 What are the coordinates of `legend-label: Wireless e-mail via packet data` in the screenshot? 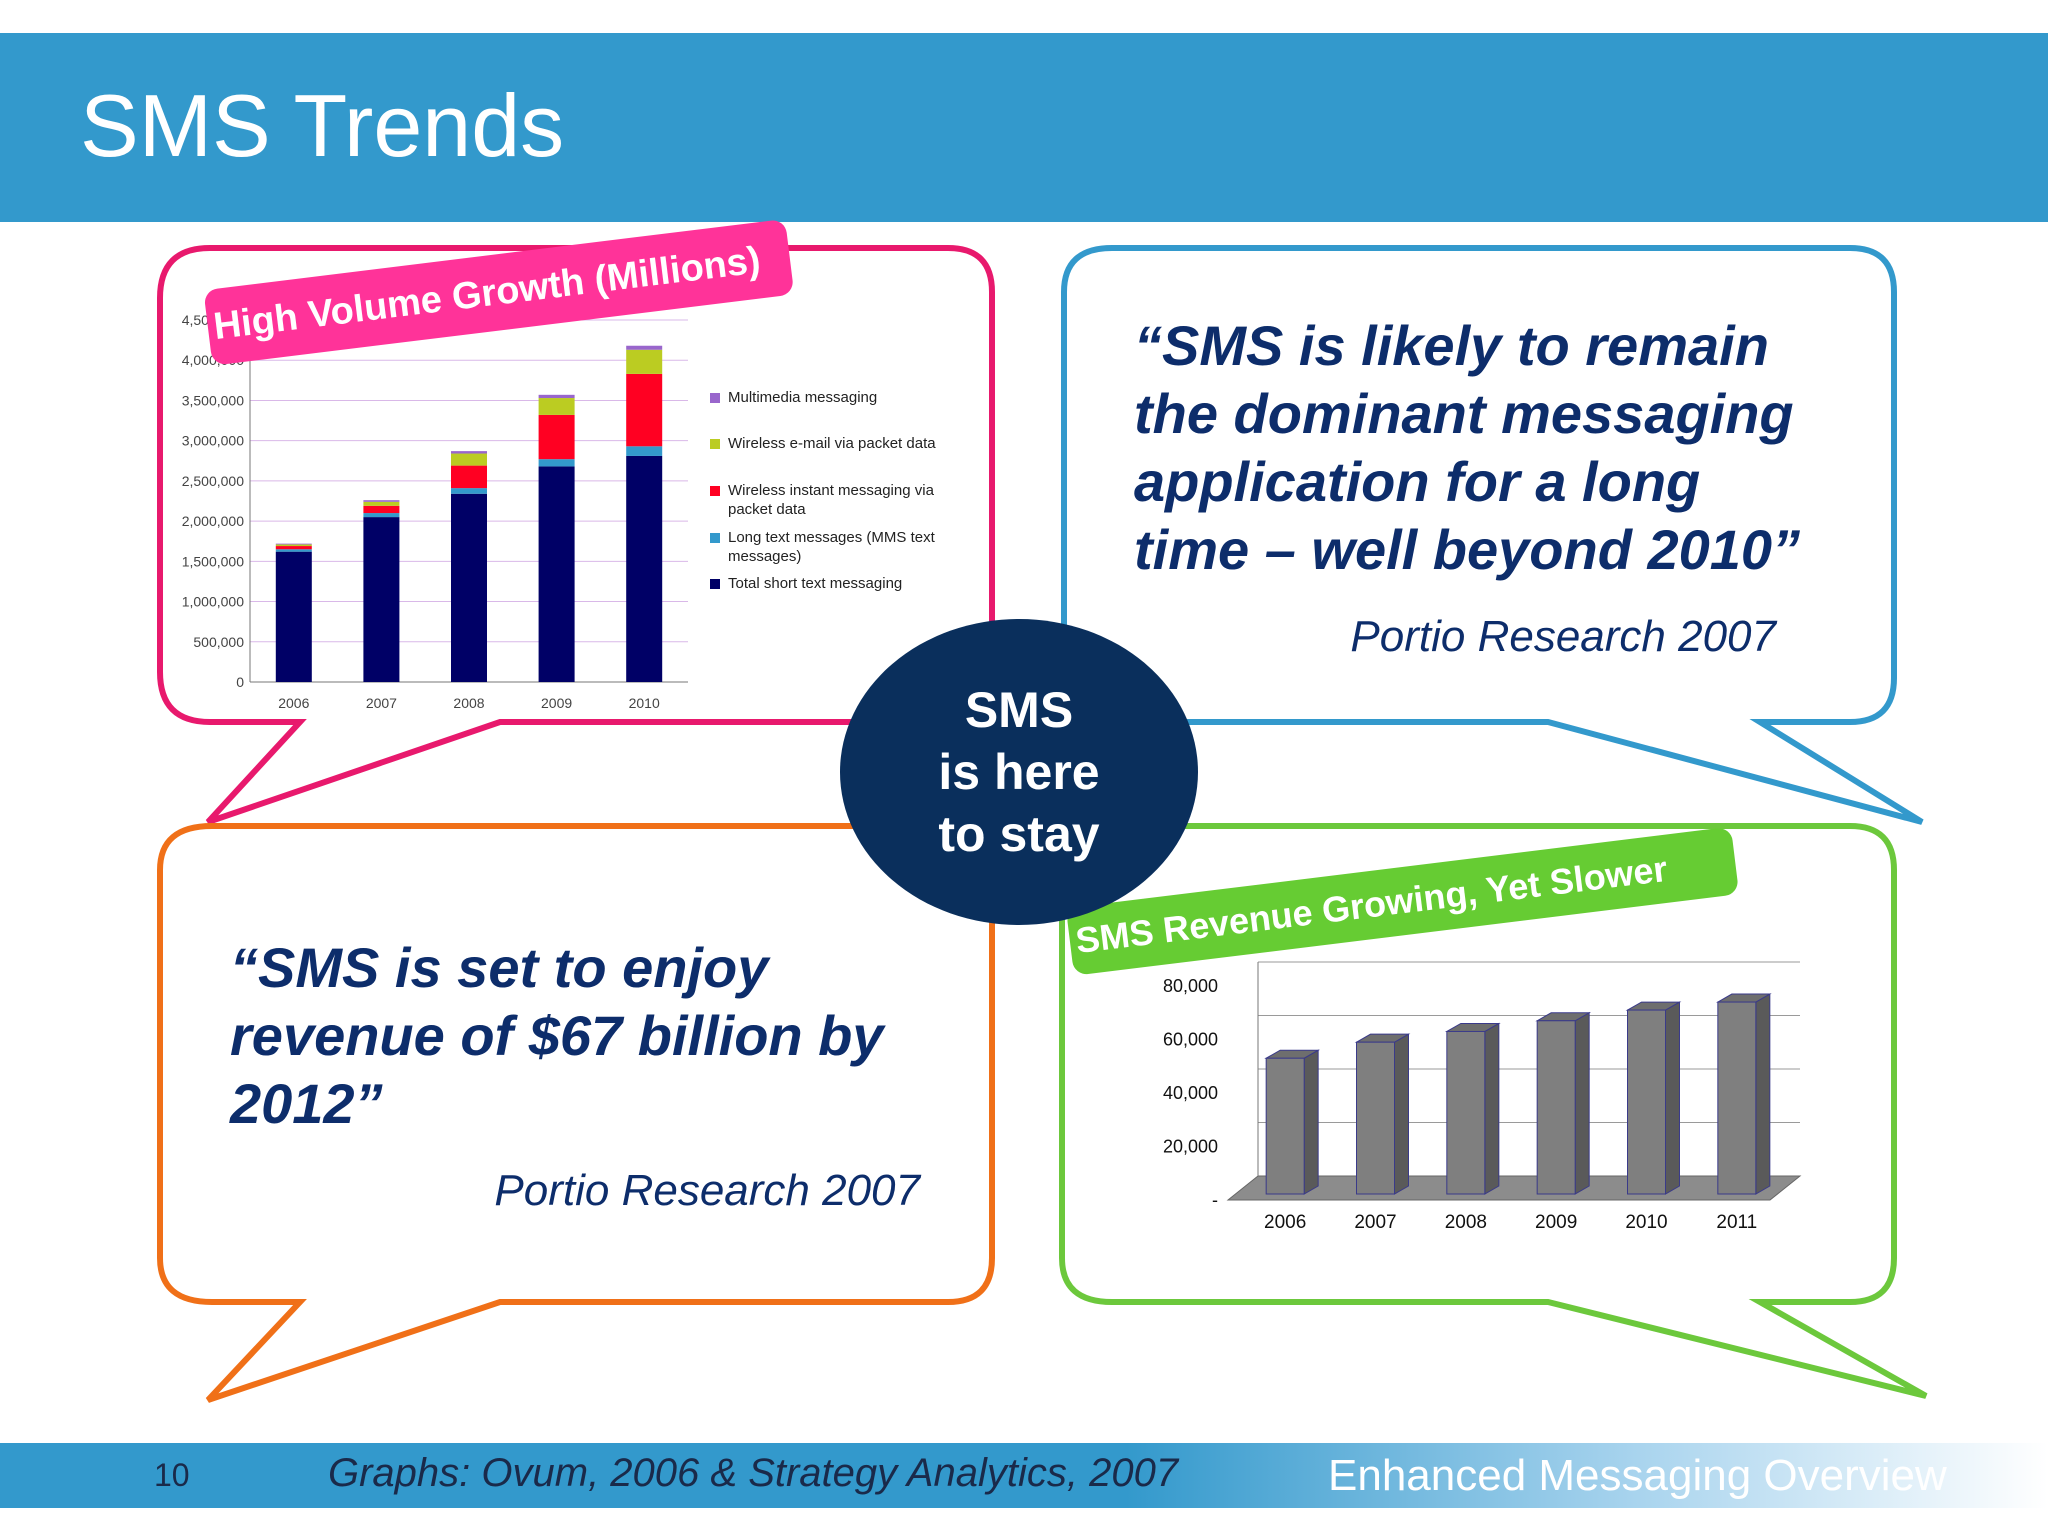 It's located at (832, 443).